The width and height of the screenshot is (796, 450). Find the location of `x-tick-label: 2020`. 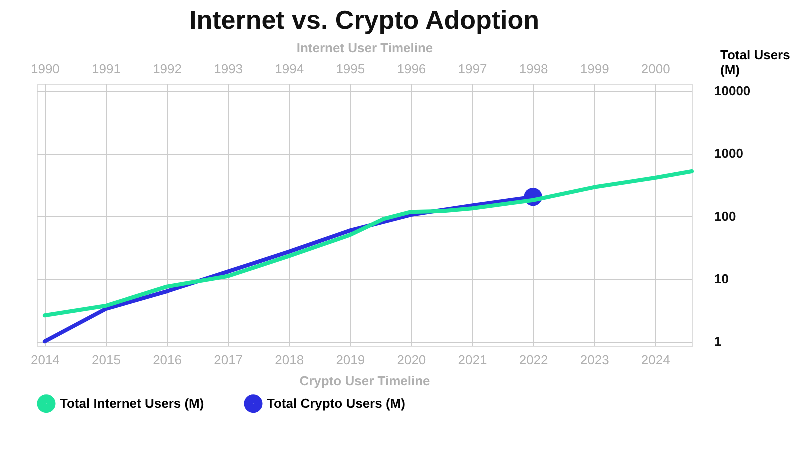

x-tick-label: 2020 is located at coordinates (411, 360).